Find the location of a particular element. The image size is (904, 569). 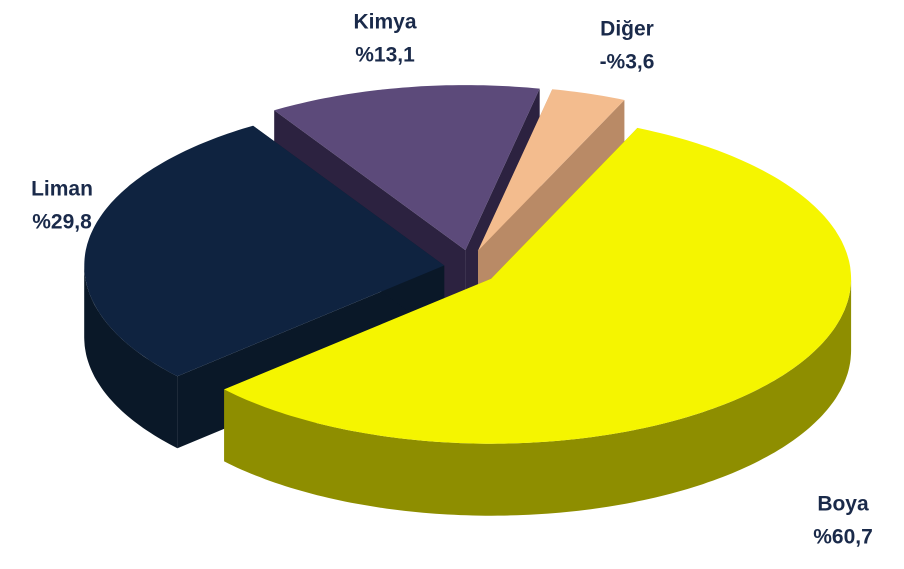

slice-name: Boya is located at coordinates (843, 504).